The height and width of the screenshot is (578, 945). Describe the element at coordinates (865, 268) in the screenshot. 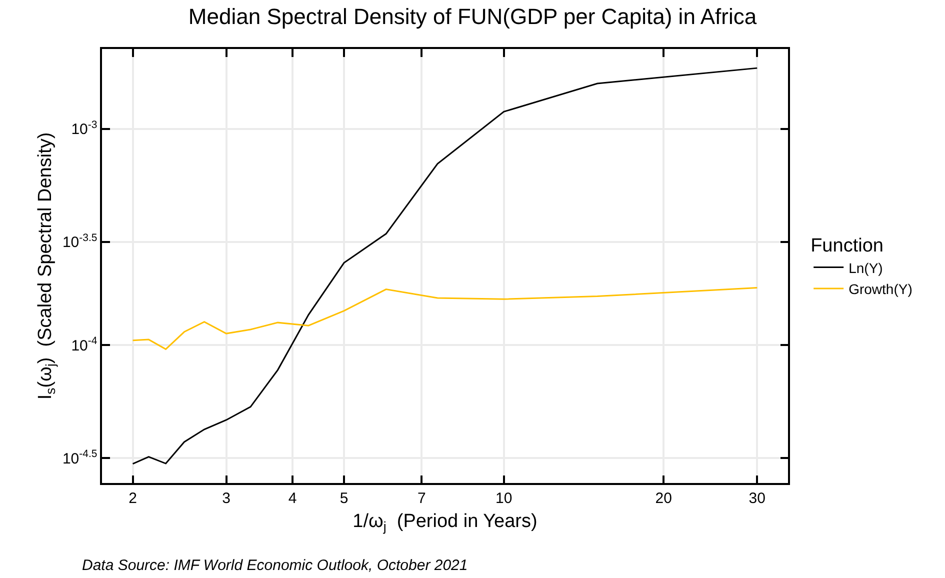

I see `legend-label: Ln(Y)` at that location.